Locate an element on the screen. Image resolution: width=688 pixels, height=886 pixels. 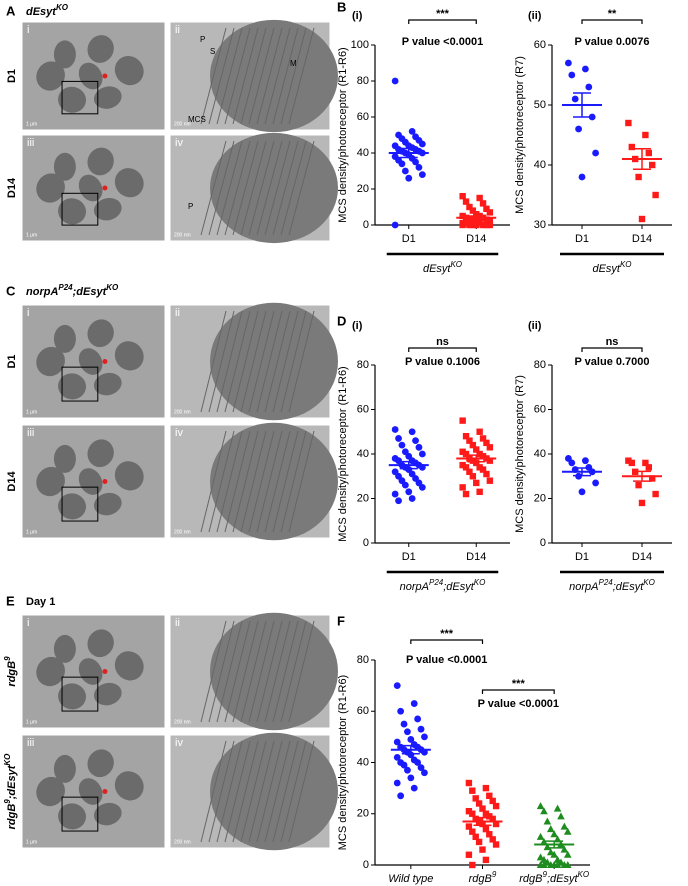
rhabdomere-zoom is located at coordinates (274, 791).